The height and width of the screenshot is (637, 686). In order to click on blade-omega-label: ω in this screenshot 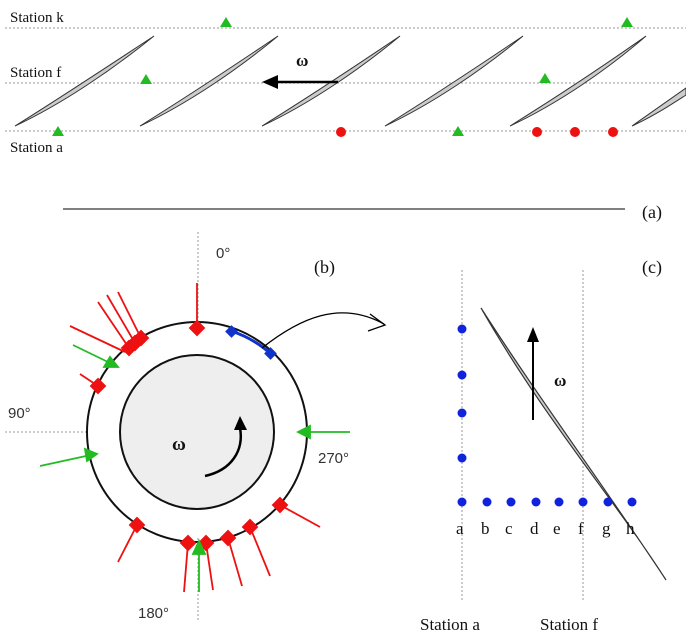, I will do `click(560, 380)`.